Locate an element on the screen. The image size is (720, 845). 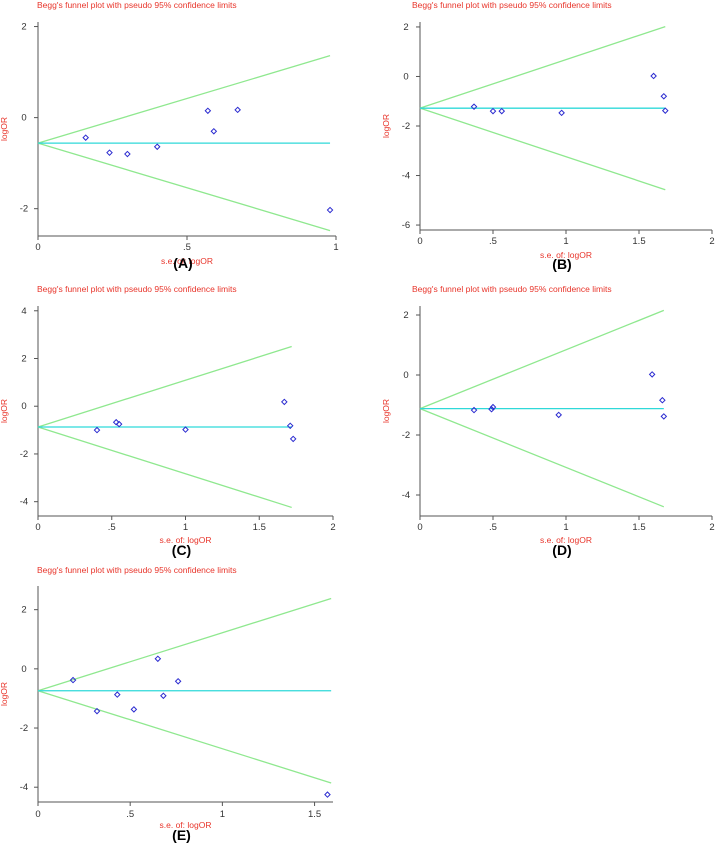
panel-label: (B) is located at coordinates (561, 264).